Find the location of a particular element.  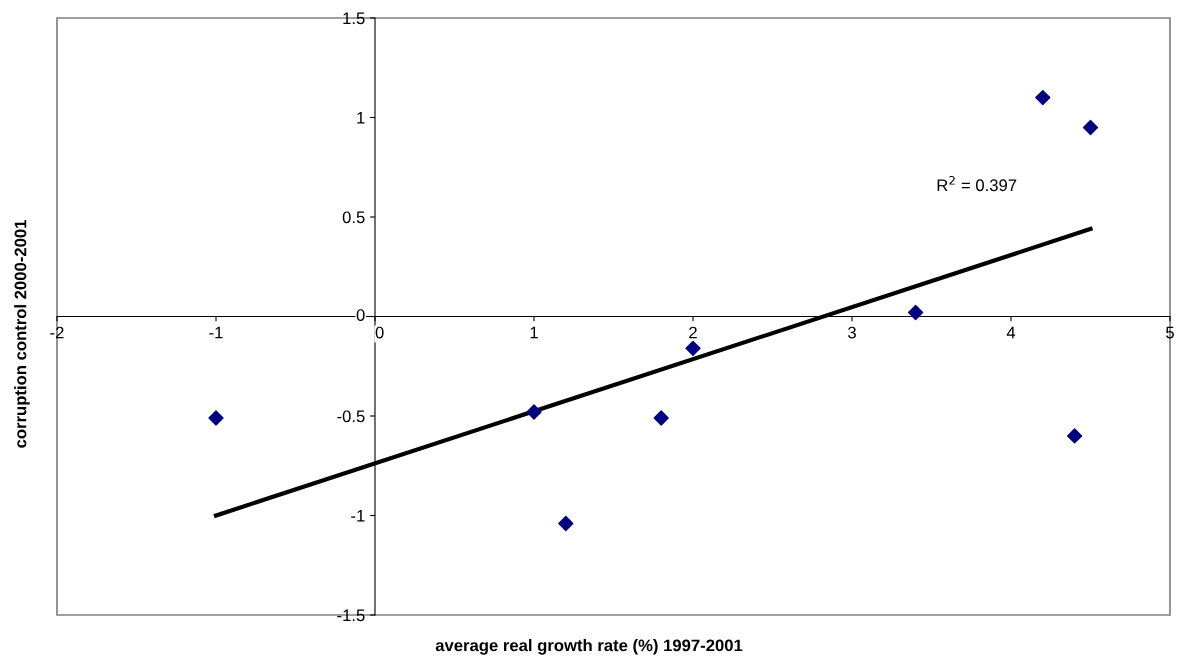

y-tick-label: -1.5 is located at coordinates (351, 615).